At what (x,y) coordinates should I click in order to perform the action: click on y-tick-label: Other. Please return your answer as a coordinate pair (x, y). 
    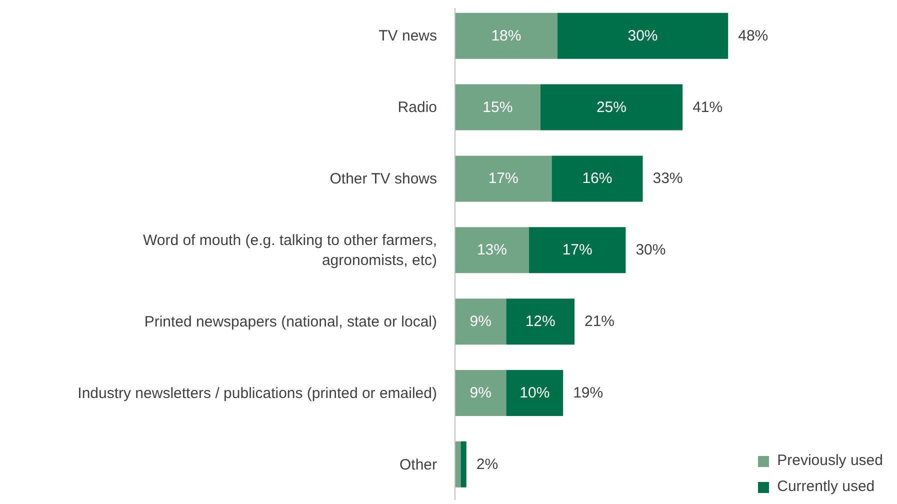
    Looking at the image, I should click on (418, 464).